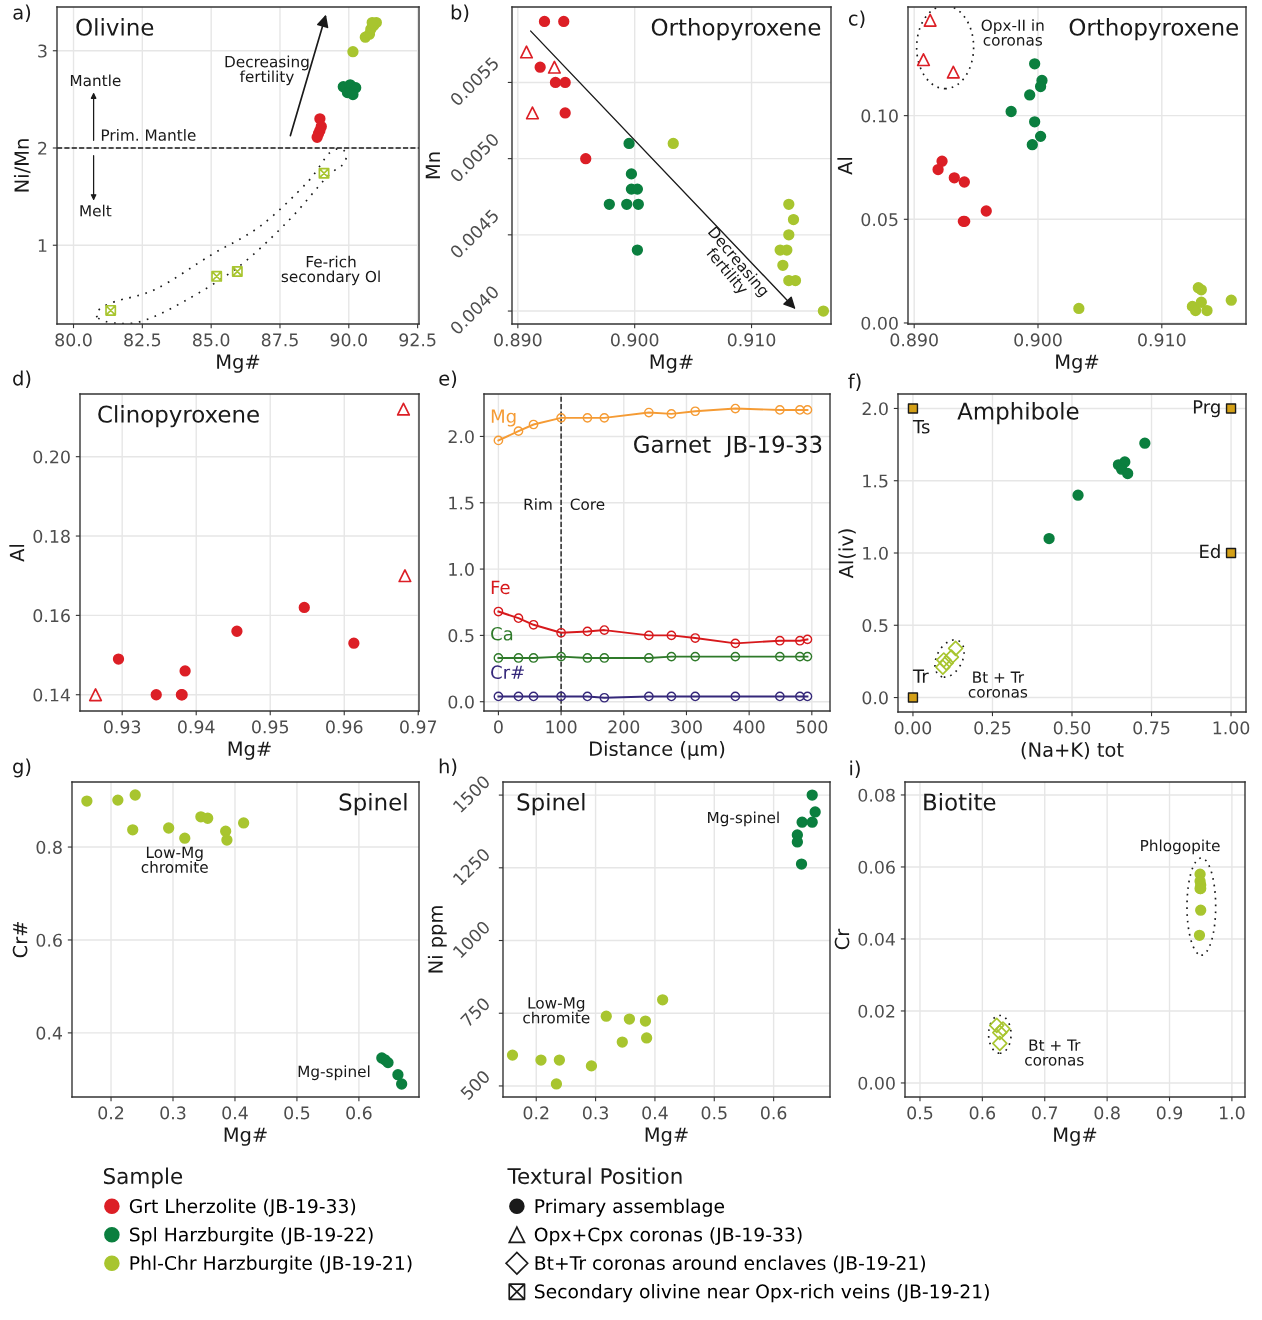  What do you see at coordinates (267, 70) in the screenshot?
I see `annotation: Decreasing fertility` at bounding box center [267, 70].